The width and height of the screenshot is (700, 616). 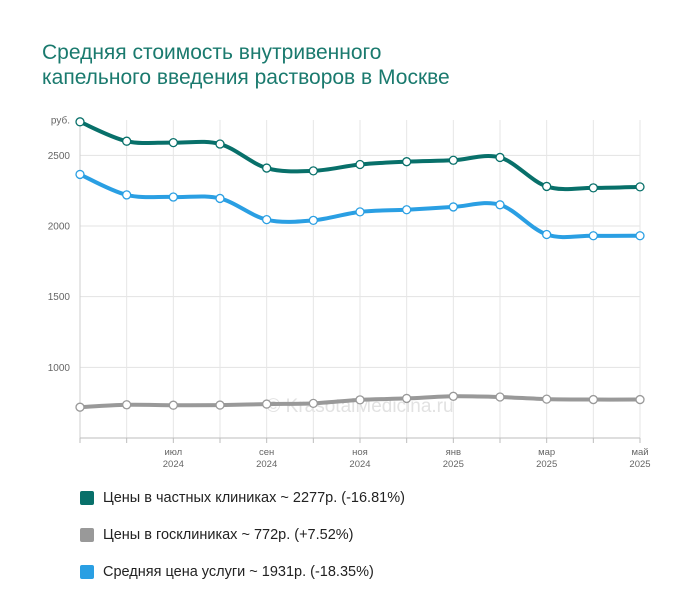 What do you see at coordinates (87, 572) in the screenshot?
I see `legend-swatch-average` at bounding box center [87, 572].